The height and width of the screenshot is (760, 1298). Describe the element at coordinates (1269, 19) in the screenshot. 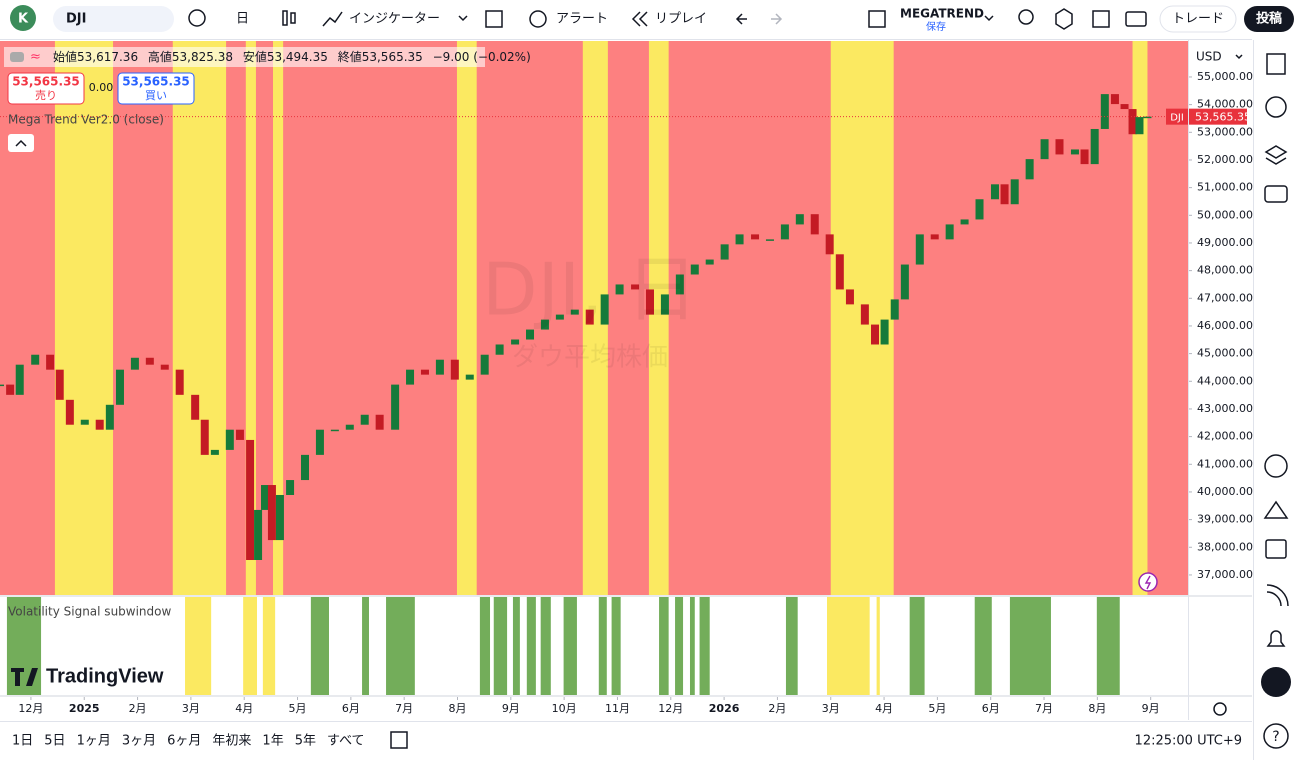

I see `publish-button` at that location.